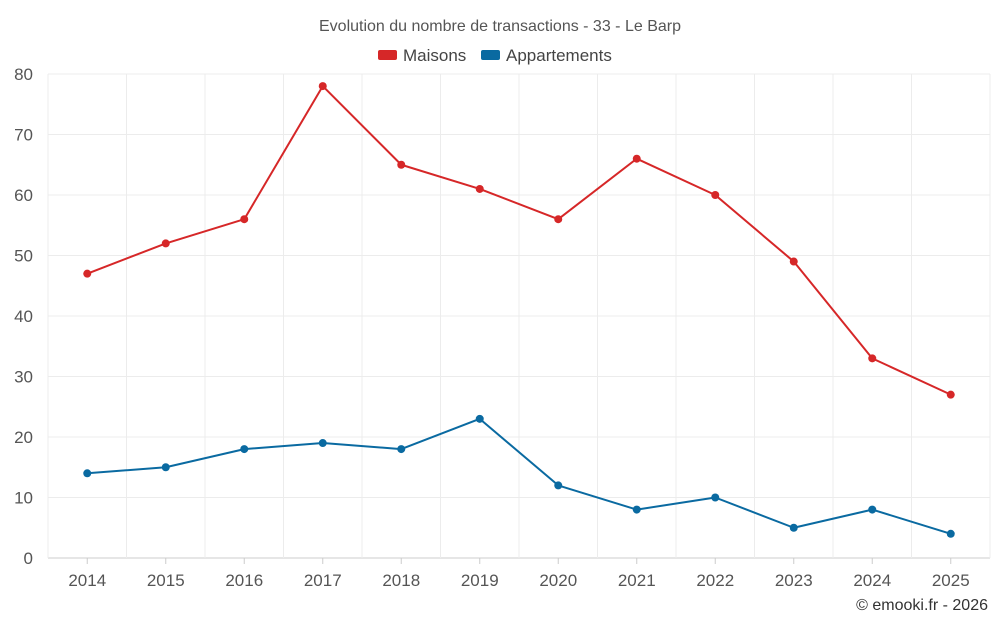 This screenshot has height=625, width=1000. Describe the element at coordinates (401, 580) in the screenshot. I see `x-tick-label-2018: 2018` at that location.